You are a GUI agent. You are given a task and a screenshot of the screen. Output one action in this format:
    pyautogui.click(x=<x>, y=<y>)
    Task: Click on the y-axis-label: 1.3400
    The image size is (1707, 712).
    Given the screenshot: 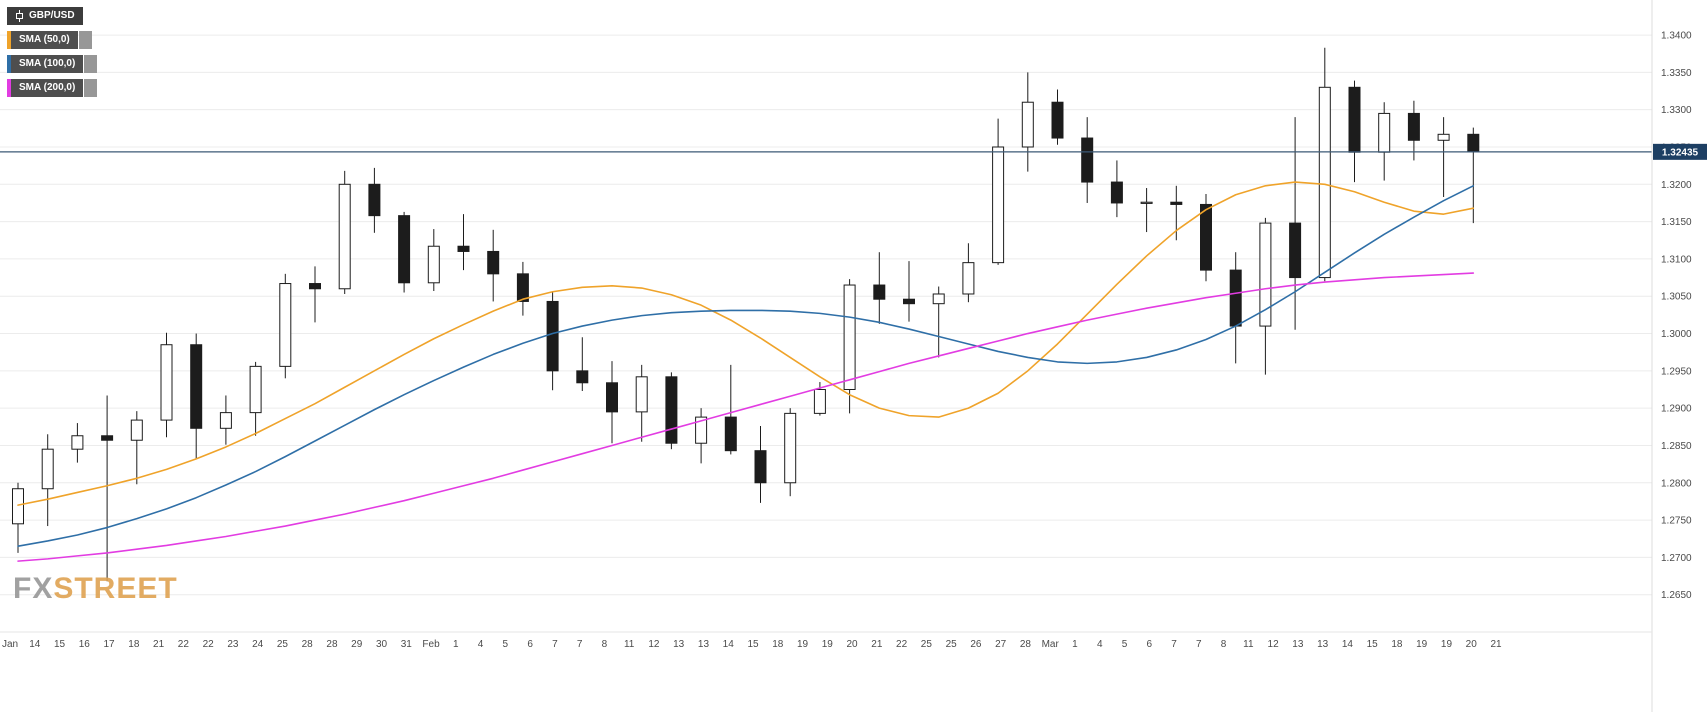 What is the action you would take?
    pyautogui.click(x=1676, y=36)
    